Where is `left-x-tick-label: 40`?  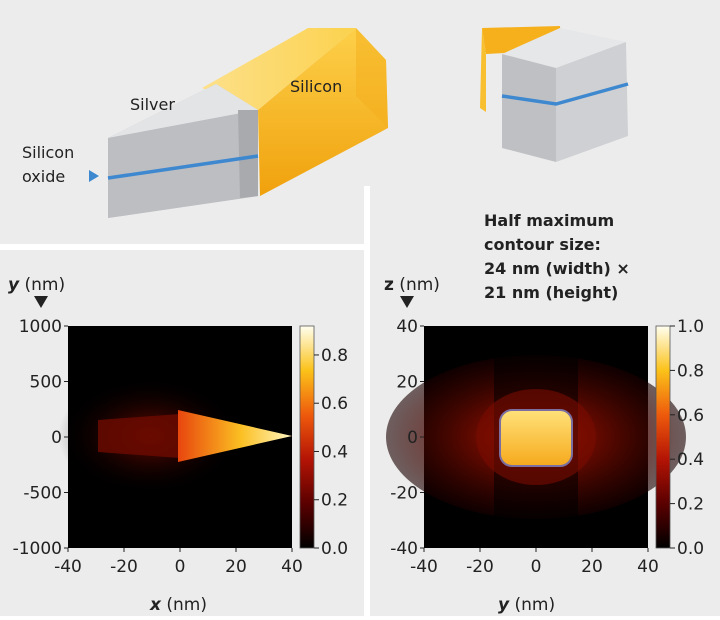 left-x-tick-label: 40 is located at coordinates (292, 567).